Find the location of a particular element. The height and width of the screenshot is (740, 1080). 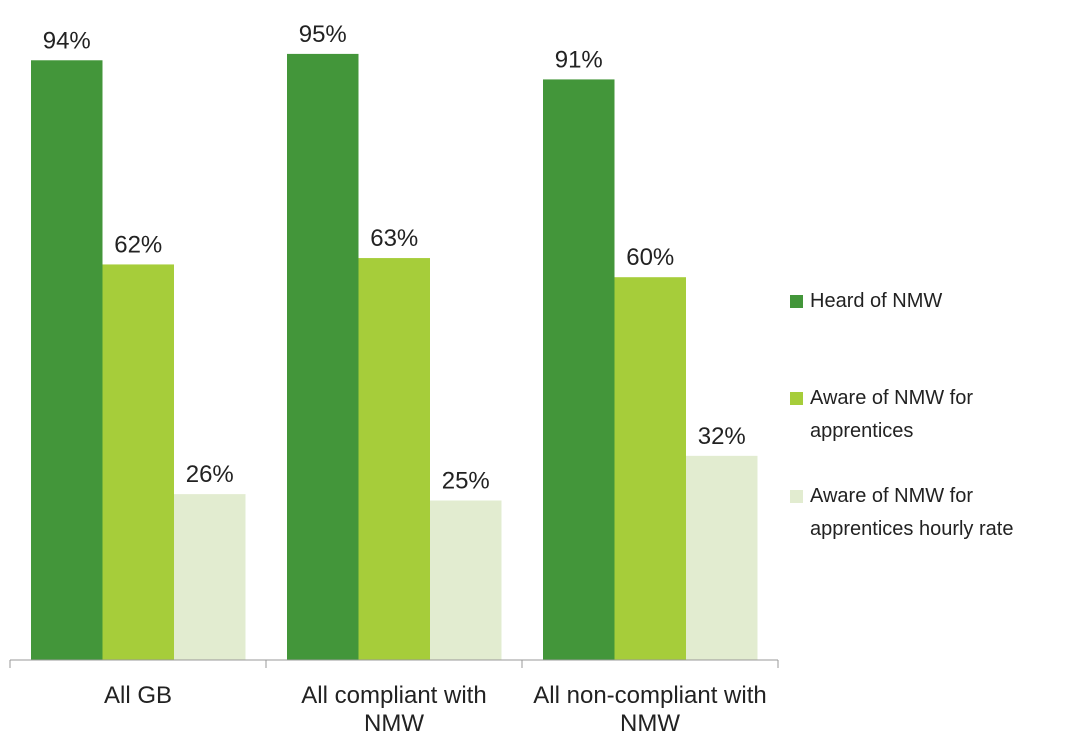

value-label: 63% is located at coordinates (394, 238).